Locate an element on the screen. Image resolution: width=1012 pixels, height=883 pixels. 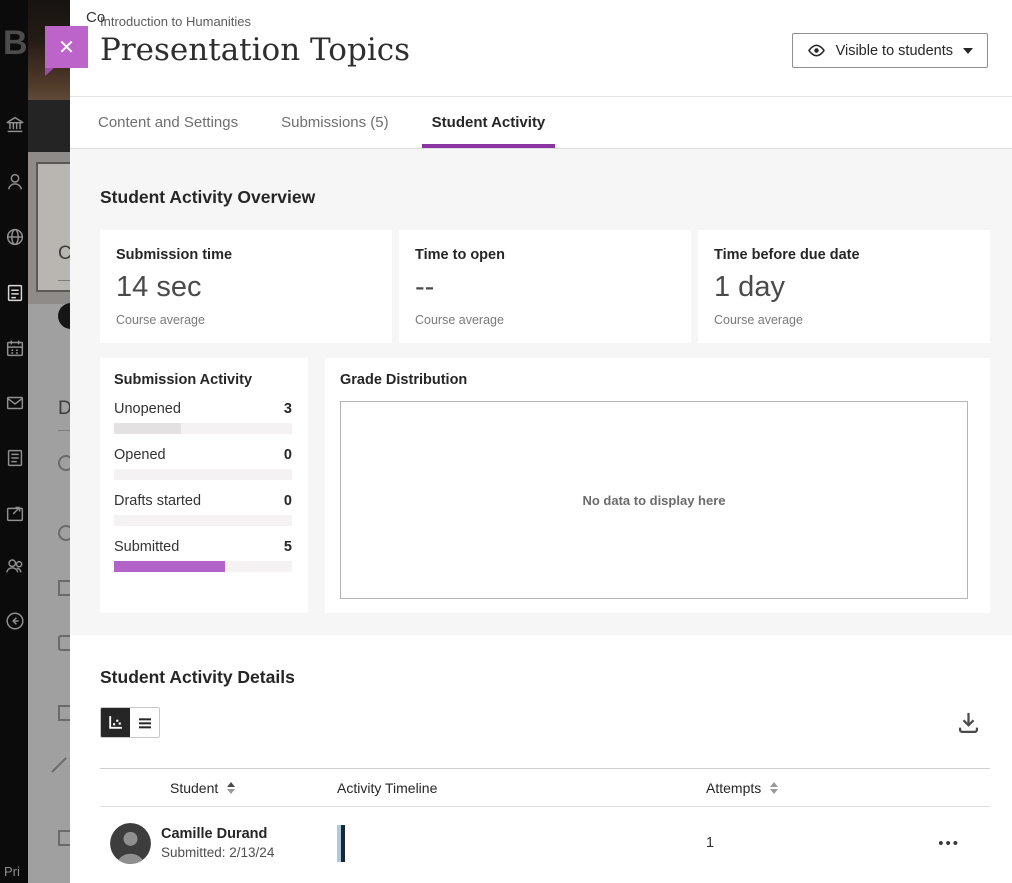
activity-count: 3 is located at coordinates (287, 409).